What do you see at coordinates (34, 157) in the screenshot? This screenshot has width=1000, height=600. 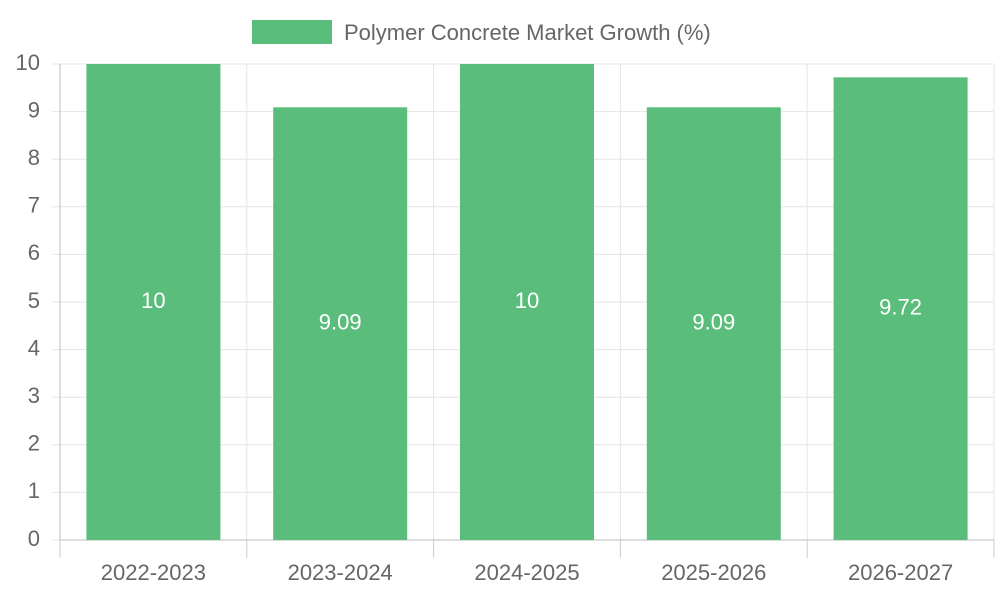 I see `y-tick-label: 8` at bounding box center [34, 157].